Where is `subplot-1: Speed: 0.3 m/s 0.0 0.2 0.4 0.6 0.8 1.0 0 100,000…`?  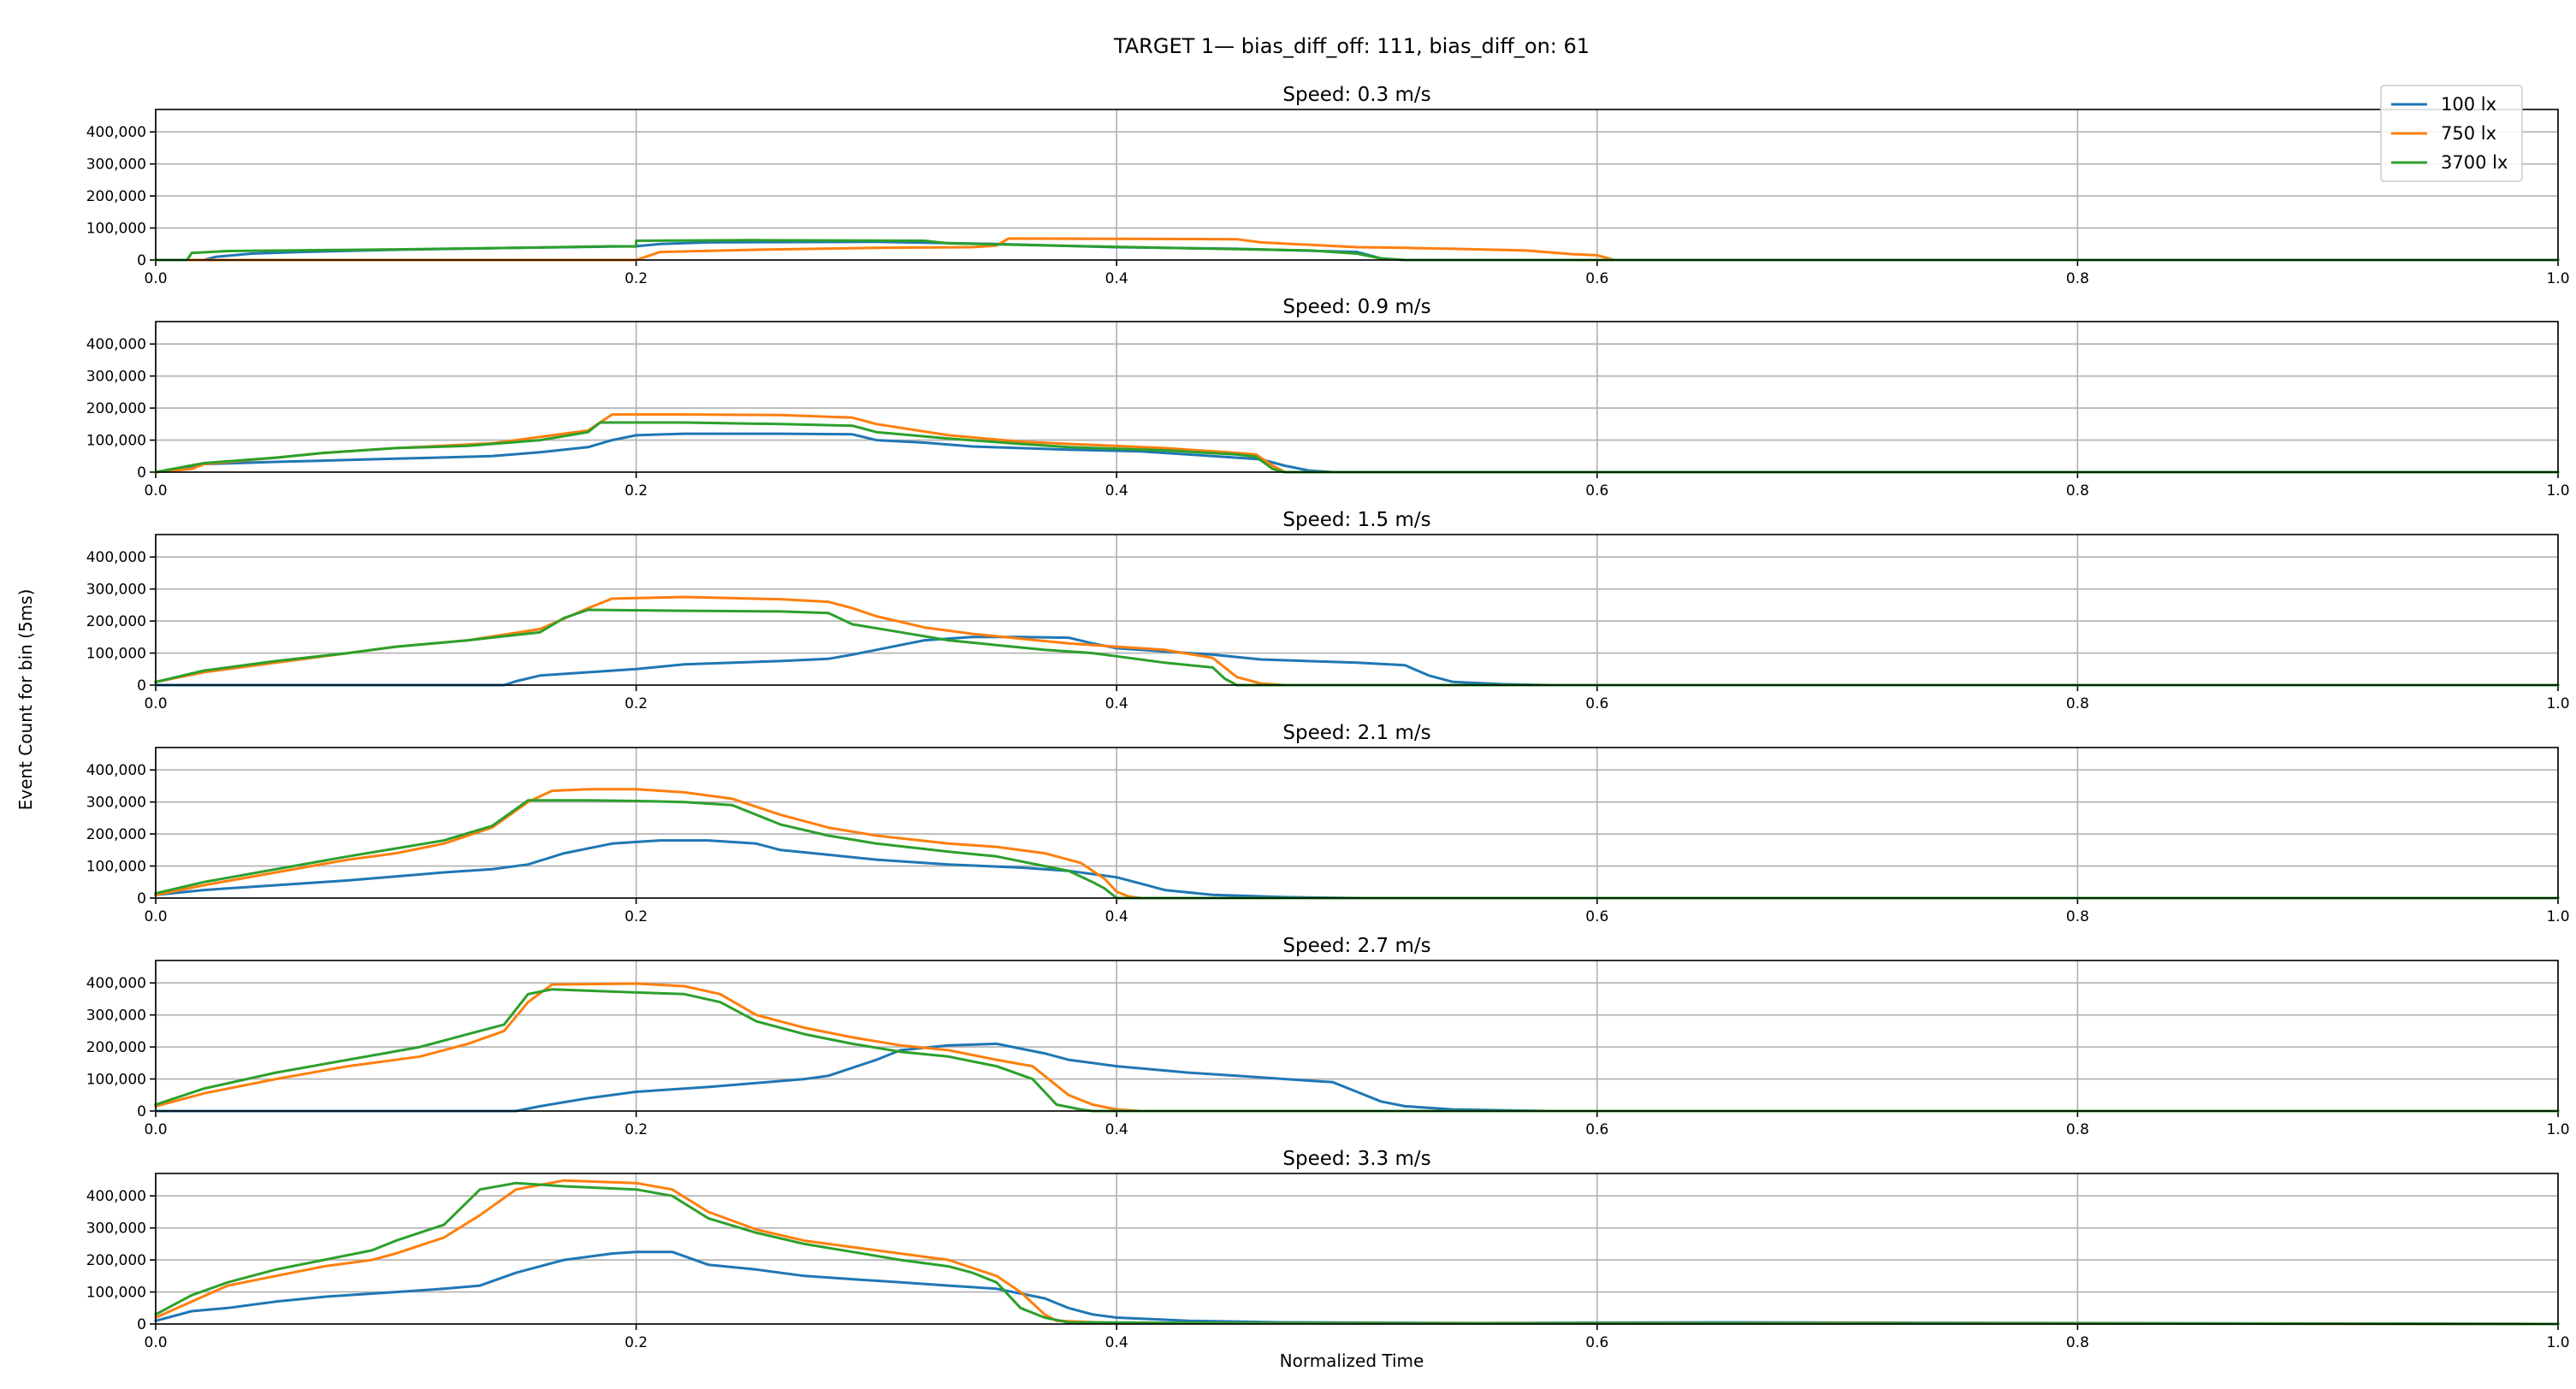
subplot-1: Speed: 0.3 m/s 0.0 0.2 0.4 0.6 0.8 1.0 0 100,000… is located at coordinates (1328, 185).